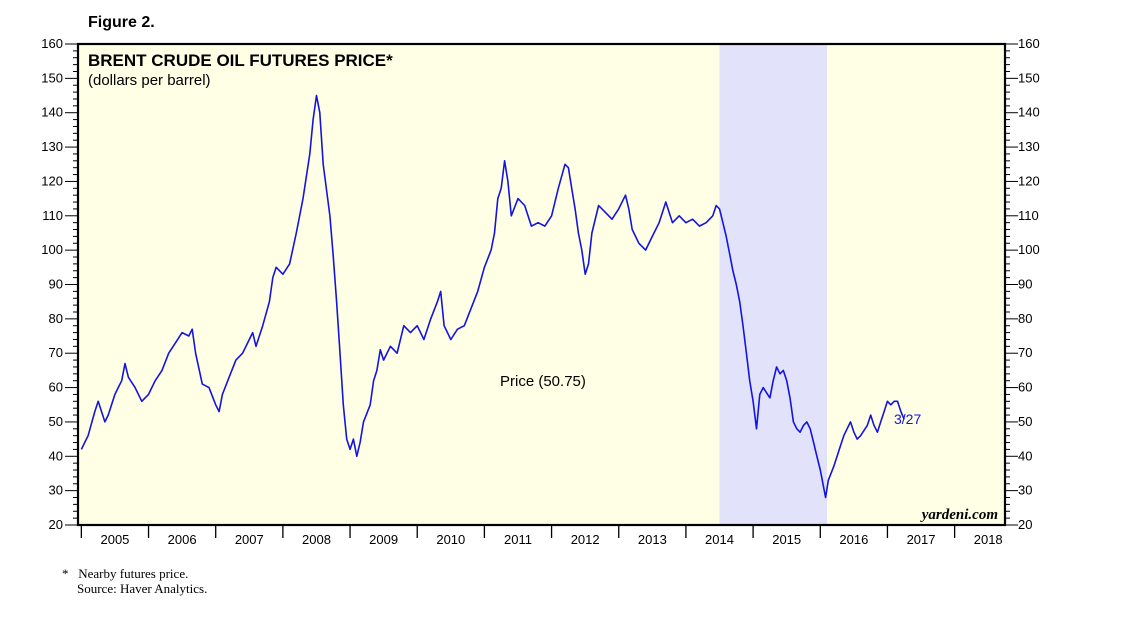 This screenshot has height=621, width=1138. What do you see at coordinates (1029, 249) in the screenshot?
I see `y-tick-label-right: 100` at bounding box center [1029, 249].